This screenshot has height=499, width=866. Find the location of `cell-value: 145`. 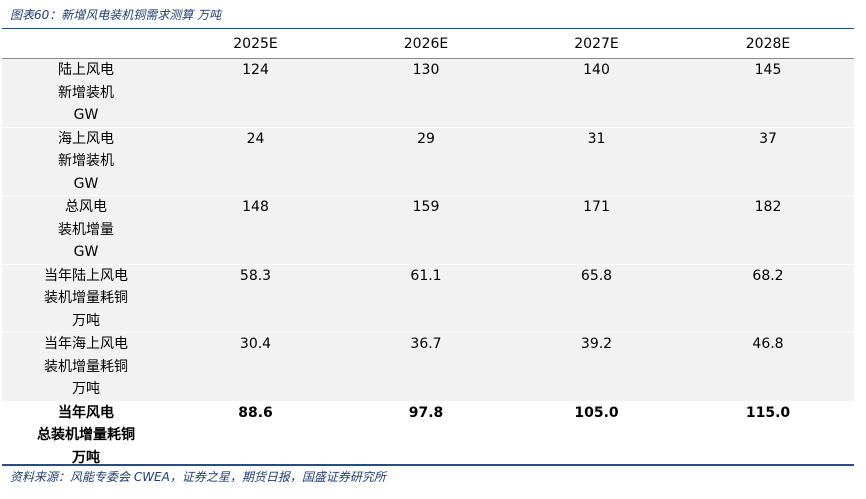

cell-value: 145 is located at coordinates (768, 93).